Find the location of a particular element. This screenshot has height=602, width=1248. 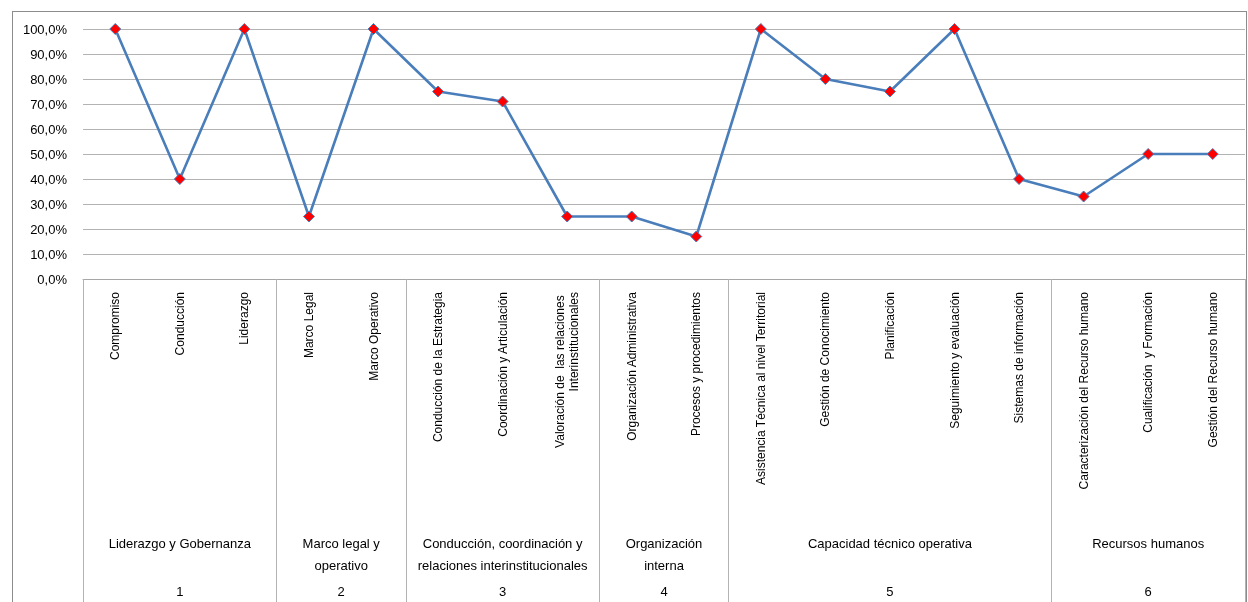

text: 4 is located at coordinates (664, 591).